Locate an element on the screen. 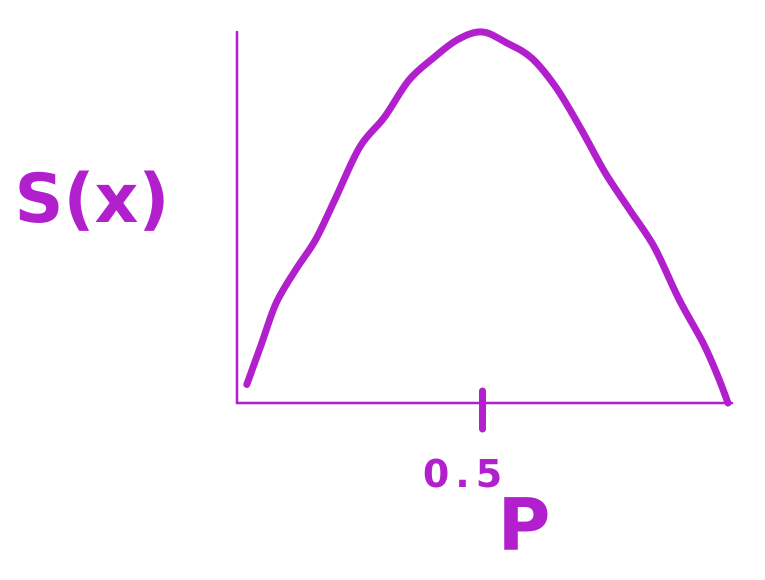 This screenshot has height=580, width=765. x-ticks: 0.5 is located at coordinates (465, 441).